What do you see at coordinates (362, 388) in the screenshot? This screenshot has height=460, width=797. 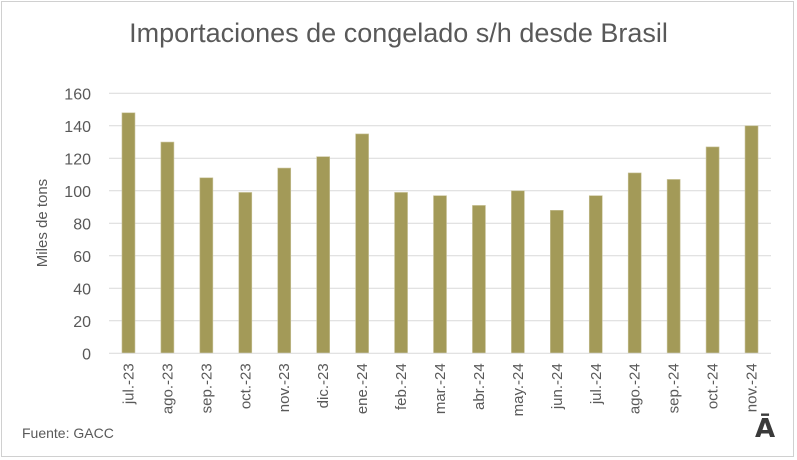 I see `x-tick-label: ene.-24` at bounding box center [362, 388].